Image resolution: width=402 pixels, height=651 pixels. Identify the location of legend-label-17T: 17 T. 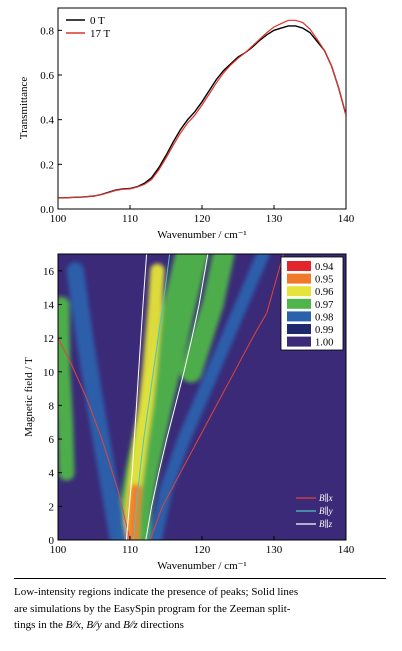
(100, 34).